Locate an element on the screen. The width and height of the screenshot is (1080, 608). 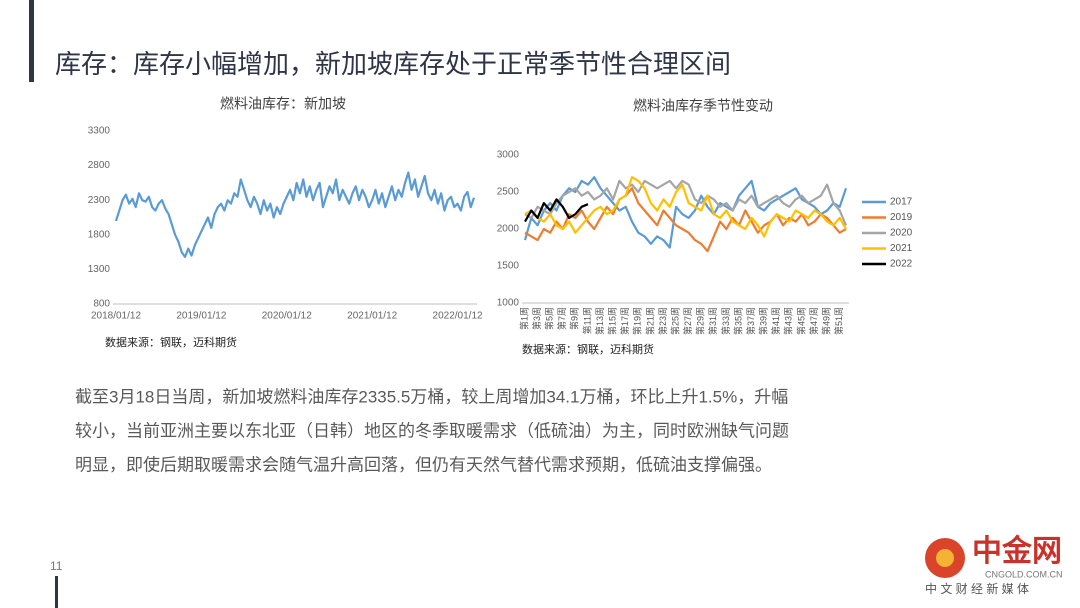
legend-label: 2020 is located at coordinates (901, 233).